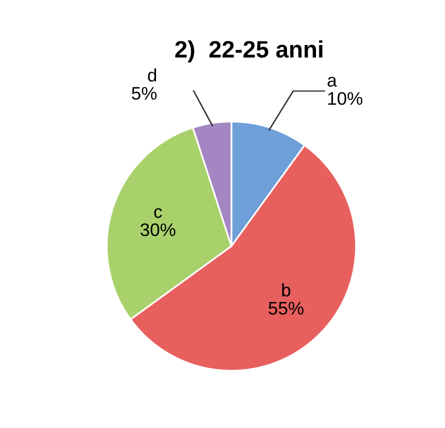 Image resolution: width=445 pixels, height=428 pixels. Describe the element at coordinates (332, 81) in the screenshot. I see `slice-label: a` at that location.